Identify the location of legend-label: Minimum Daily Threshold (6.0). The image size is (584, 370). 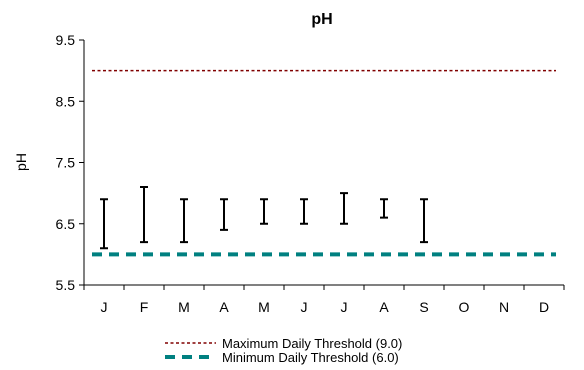
(310, 357).